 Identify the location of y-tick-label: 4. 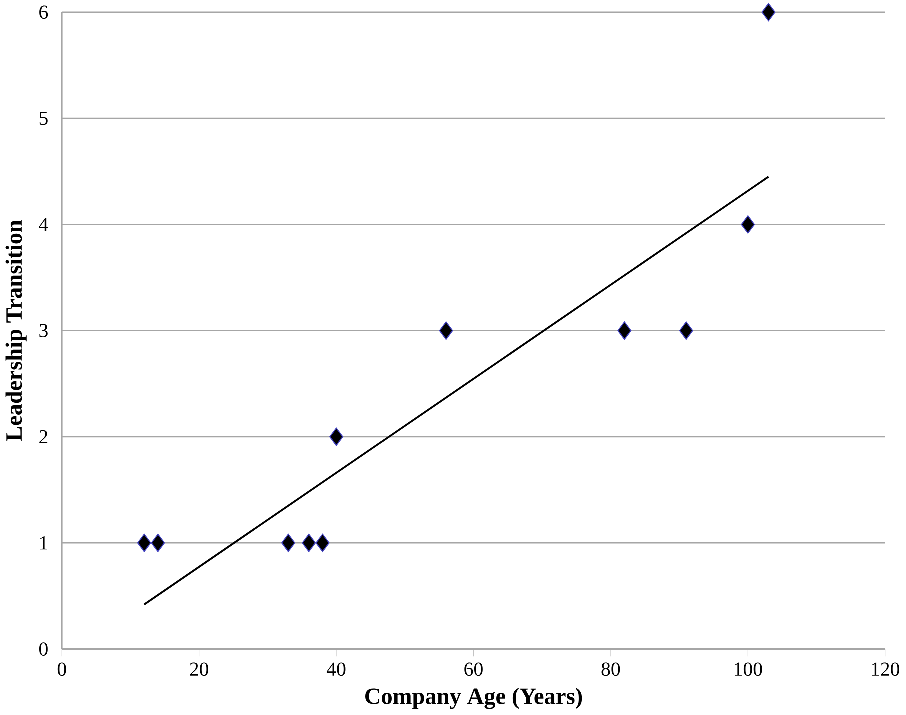
(43, 225).